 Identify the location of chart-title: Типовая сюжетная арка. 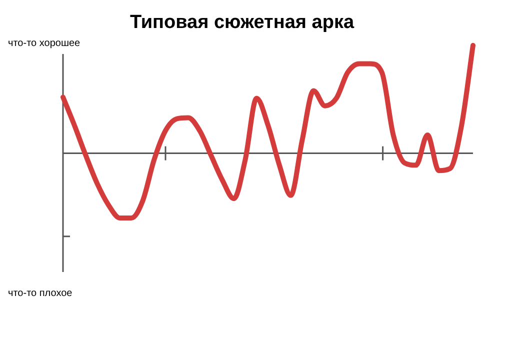
(242, 23).